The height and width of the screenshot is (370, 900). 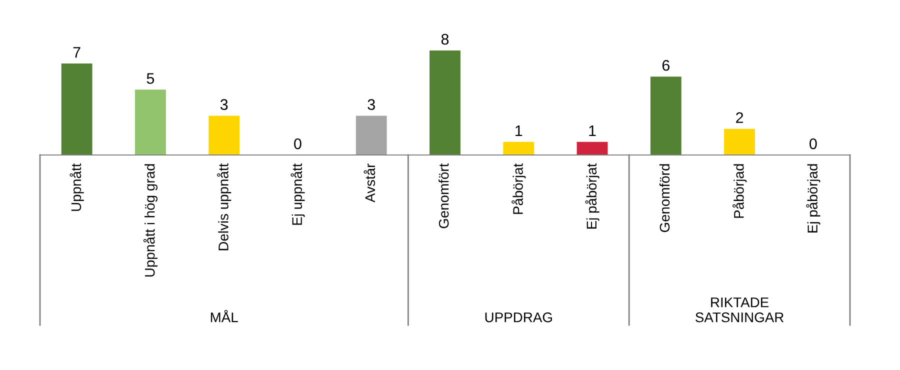 I want to click on text: UPPDRAG, so click(x=518, y=317).